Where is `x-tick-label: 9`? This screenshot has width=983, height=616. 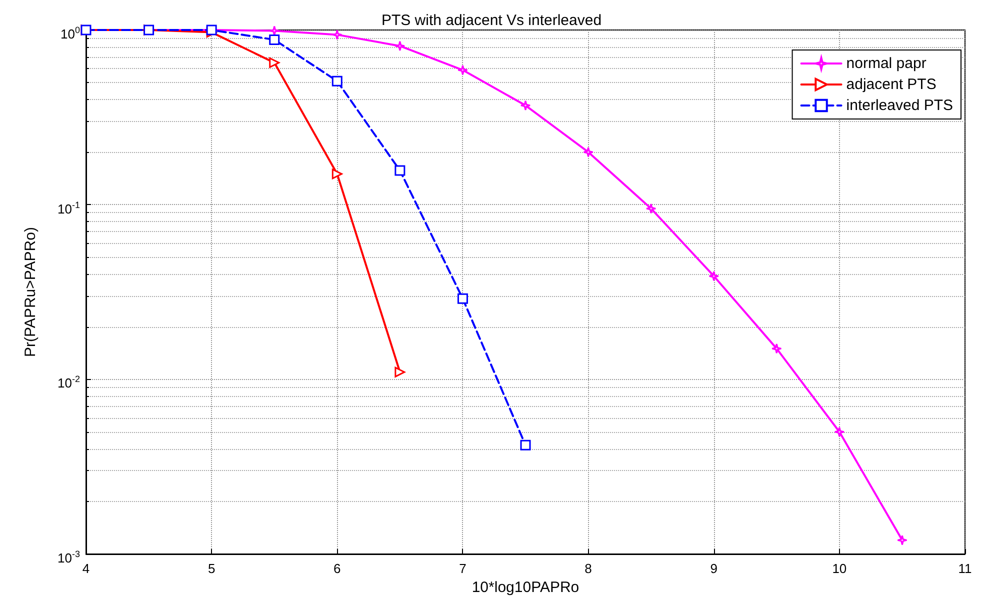 x-tick-label: 9 is located at coordinates (714, 568).